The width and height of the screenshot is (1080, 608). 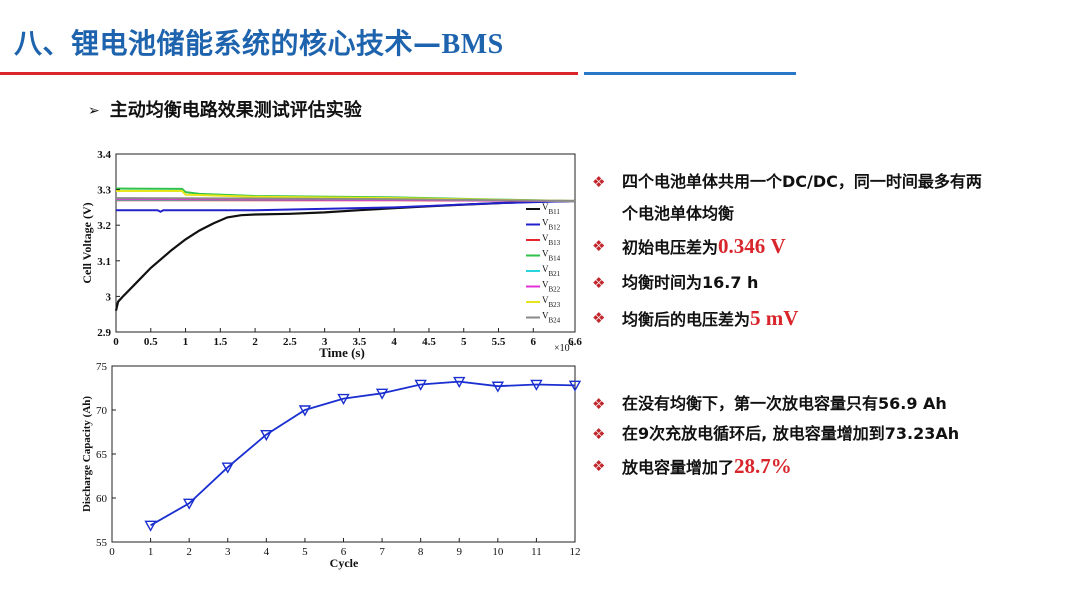 What do you see at coordinates (774, 318) in the screenshot?
I see `bullet-highlight: 5 mV` at bounding box center [774, 318].